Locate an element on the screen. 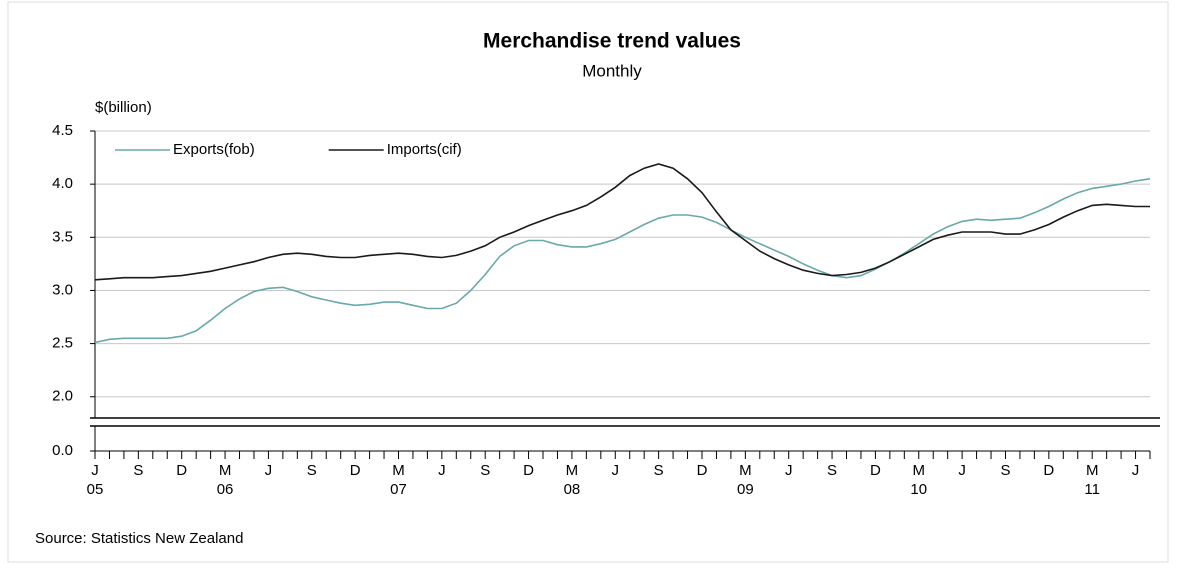 The height and width of the screenshot is (570, 1177). y-tick-label: 4.0 is located at coordinates (62, 183).